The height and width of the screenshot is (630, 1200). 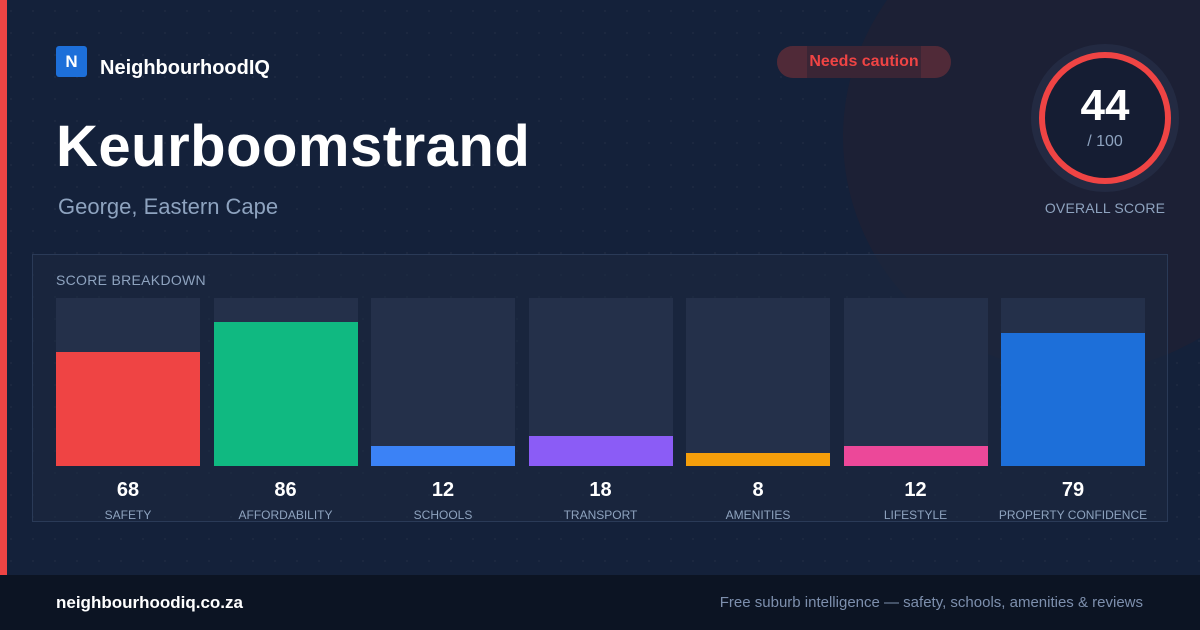 I want to click on accent-stripe, so click(x=3, y=287).